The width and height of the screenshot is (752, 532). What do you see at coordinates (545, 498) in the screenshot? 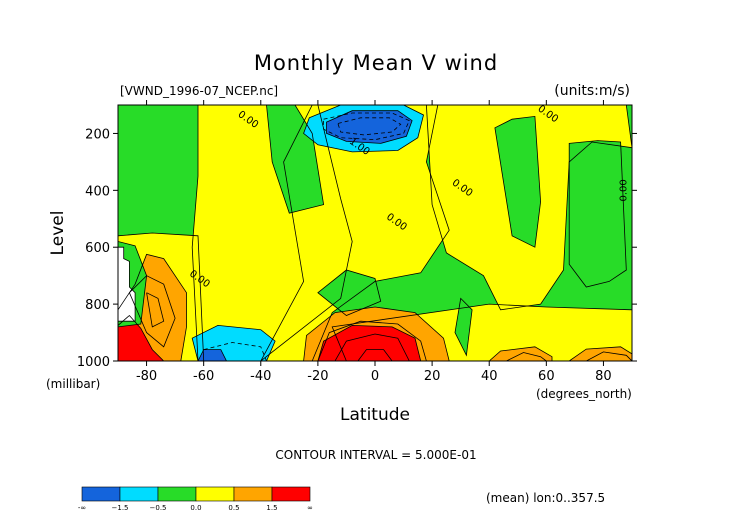
I see `mean-note: (mean) lon:0..357.5` at bounding box center [545, 498].